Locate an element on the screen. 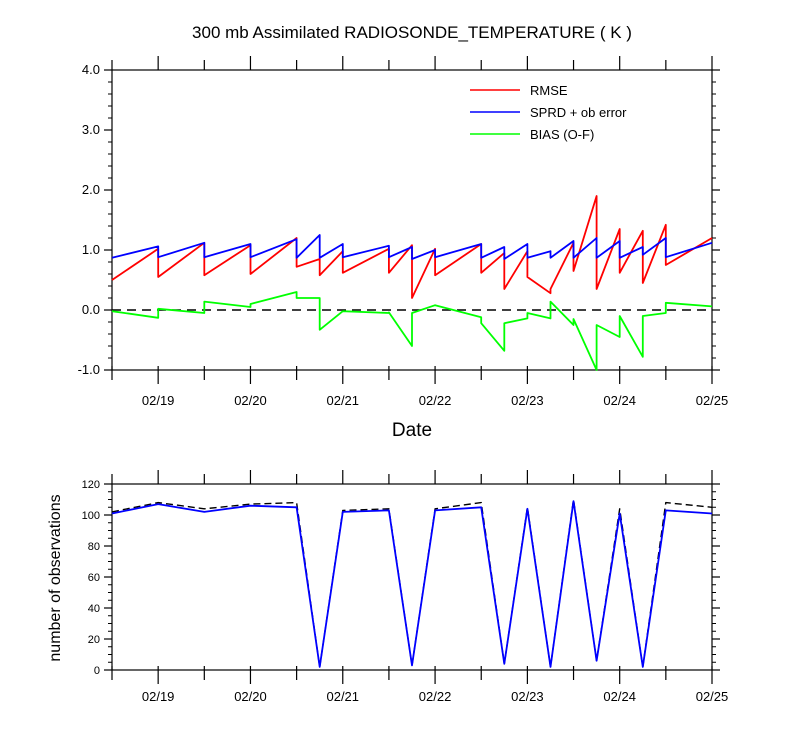 The image size is (800, 755). y-tick-label: 0.0 is located at coordinates (91, 309).